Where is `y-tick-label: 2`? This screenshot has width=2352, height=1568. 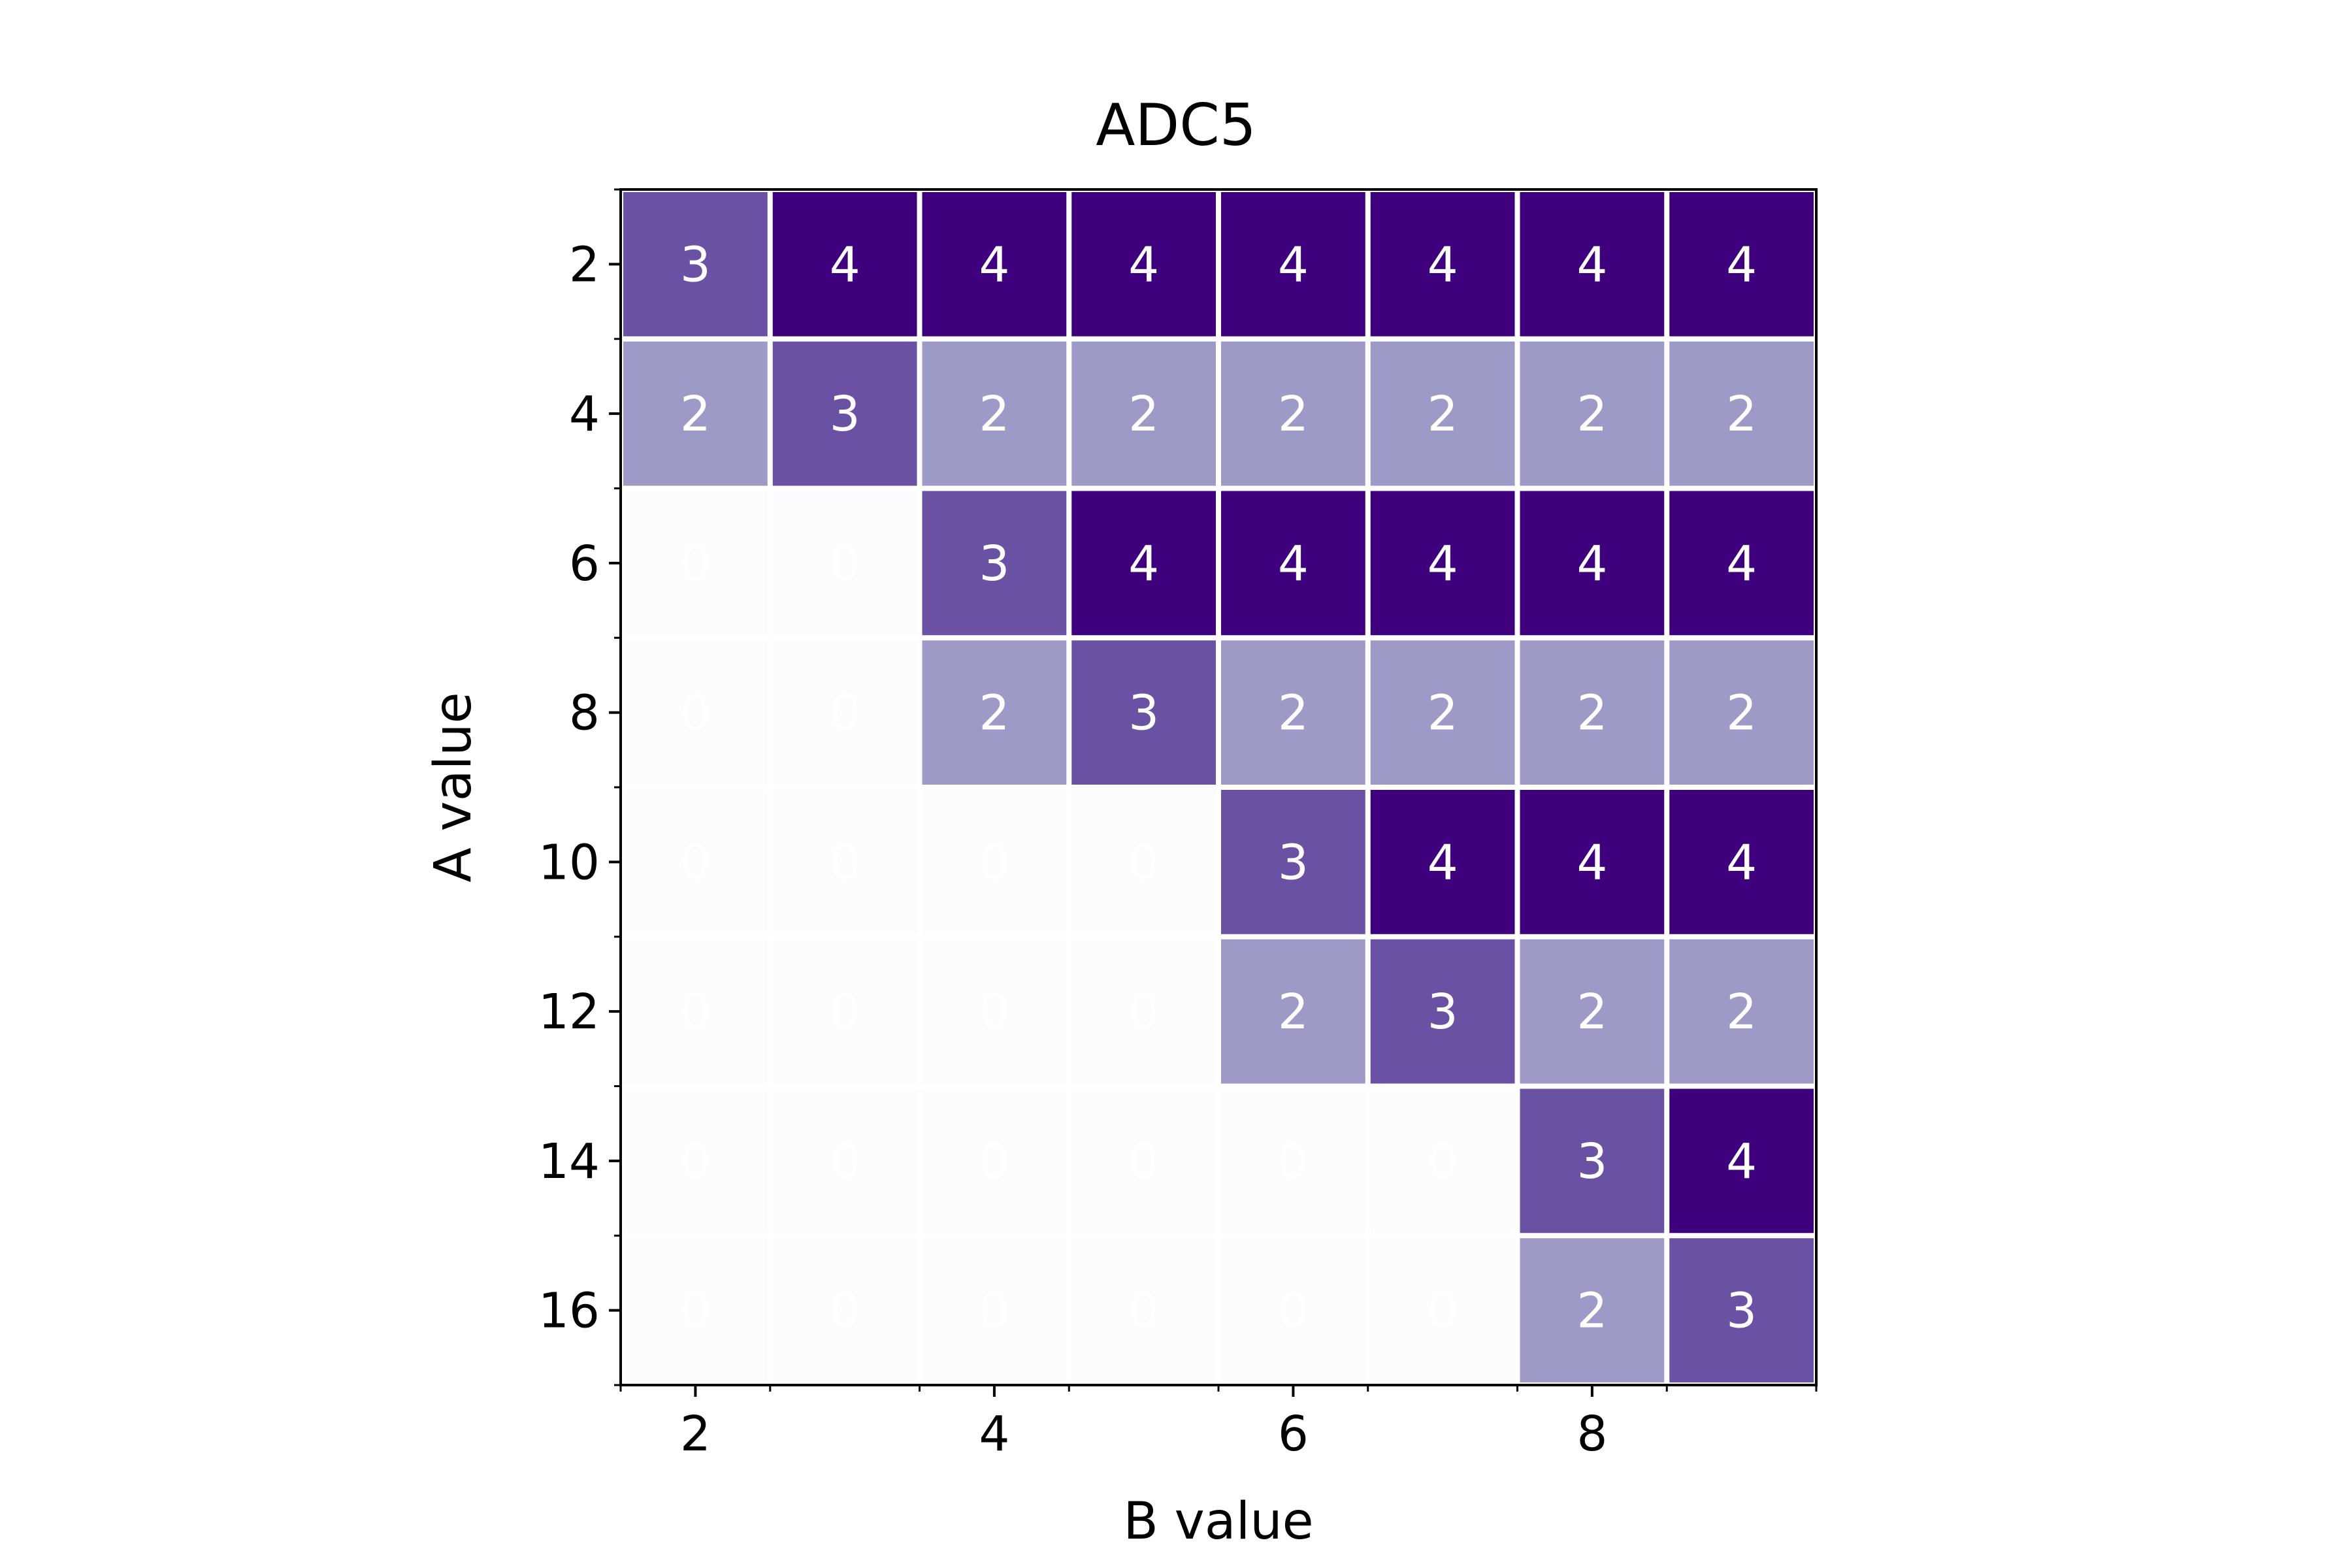 y-tick-label: 2 is located at coordinates (584, 265).